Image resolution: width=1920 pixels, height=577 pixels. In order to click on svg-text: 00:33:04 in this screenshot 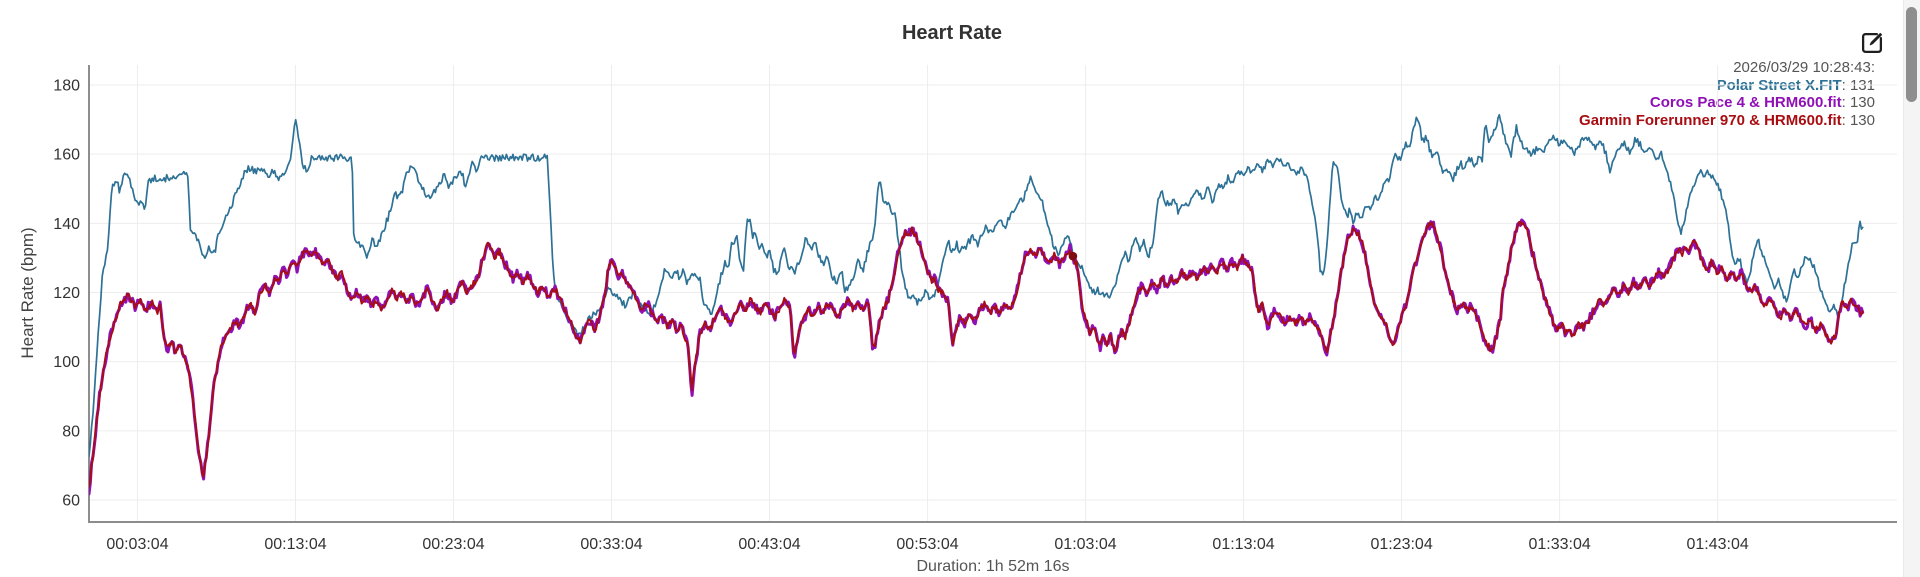, I will do `click(611, 544)`.